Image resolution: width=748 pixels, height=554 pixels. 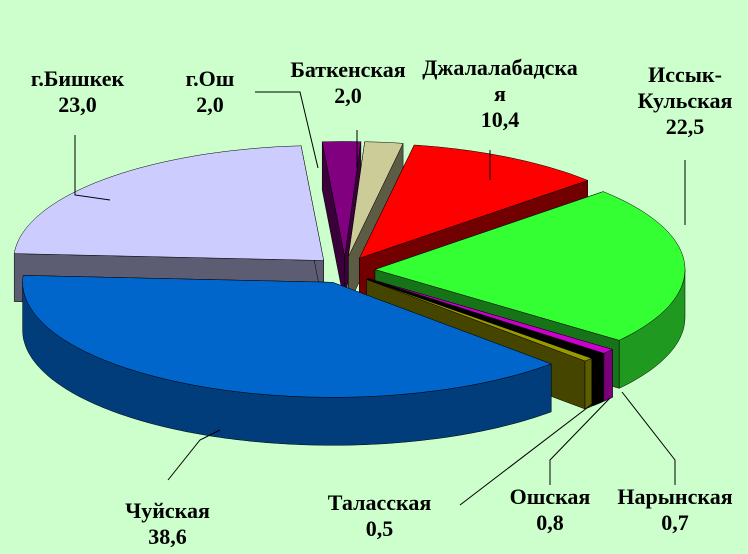 I want to click on category-label: Ошская, so click(x=550, y=496).